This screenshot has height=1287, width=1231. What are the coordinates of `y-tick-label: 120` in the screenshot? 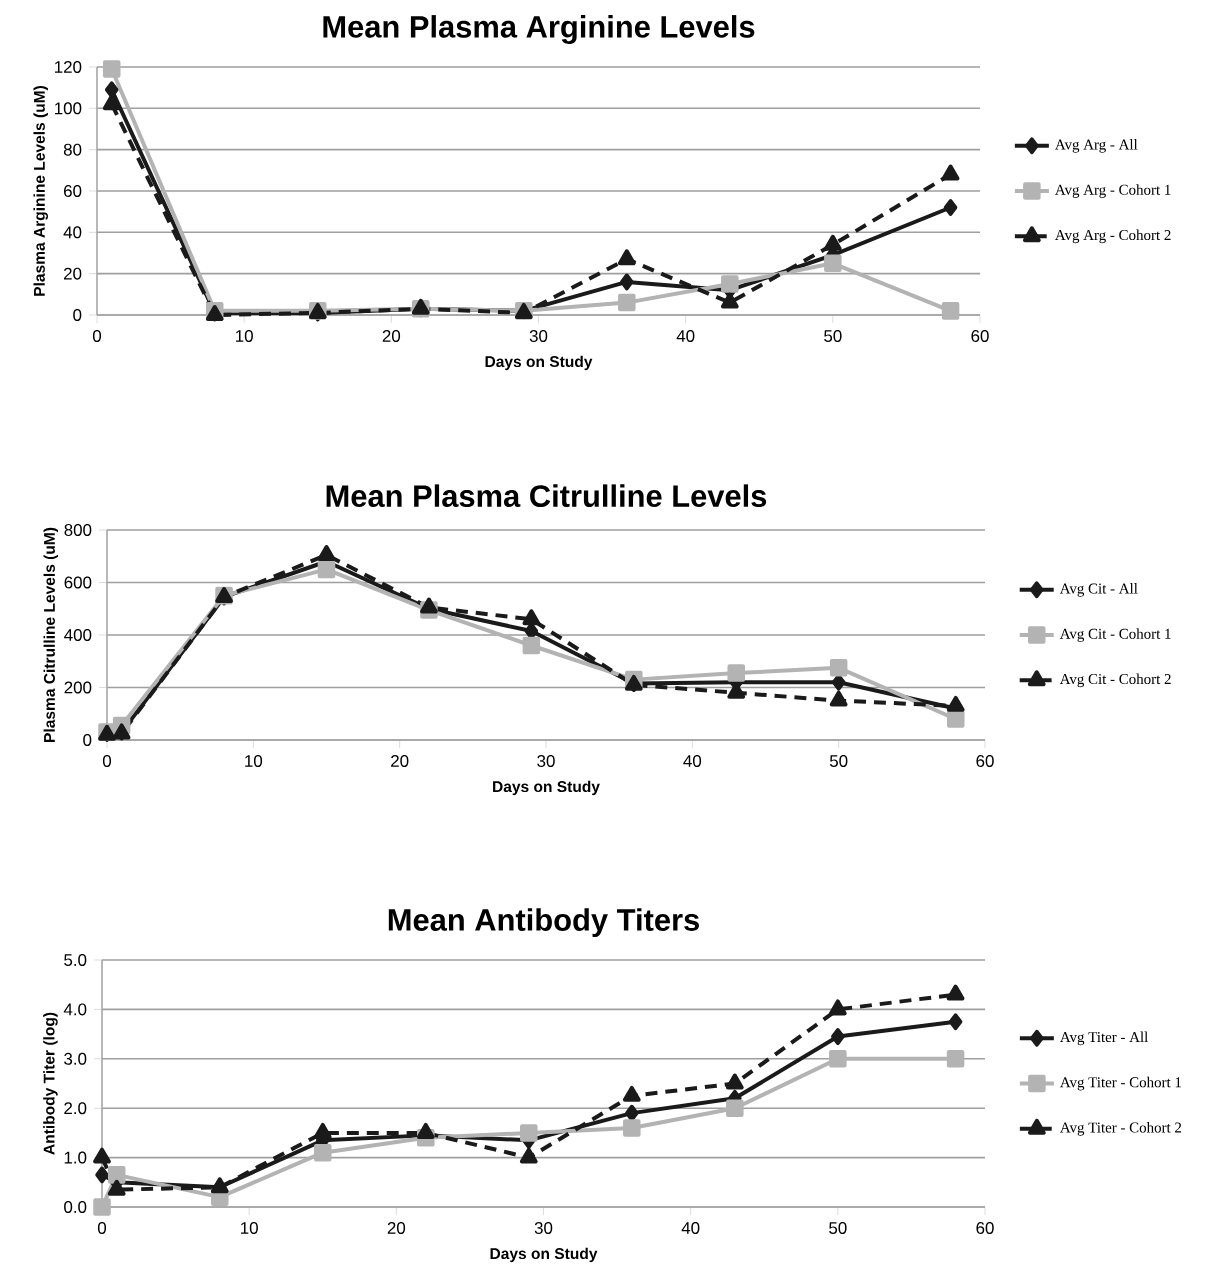 It's located at (68, 67).